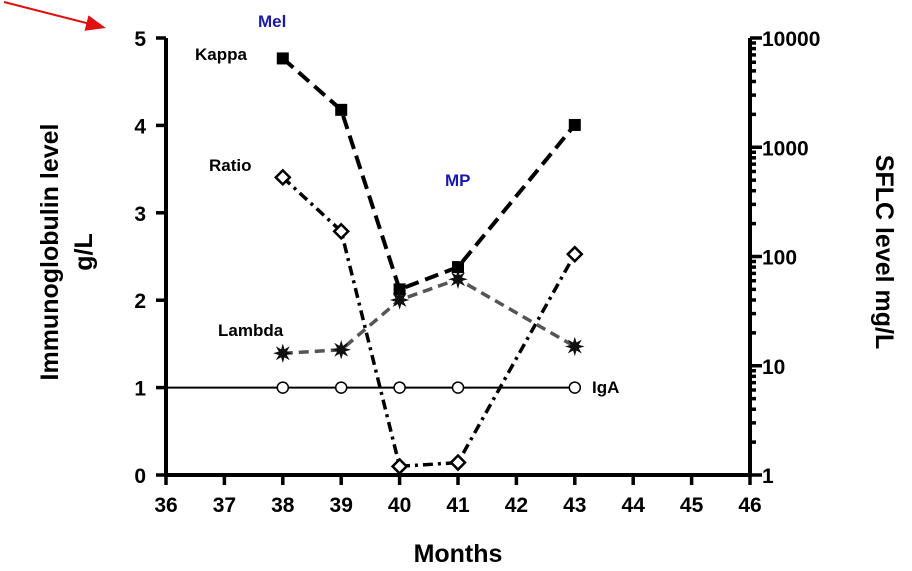 This screenshot has height=571, width=912. What do you see at coordinates (785, 148) in the screenshot?
I see `y-right-tick-label: 1000` at bounding box center [785, 148].